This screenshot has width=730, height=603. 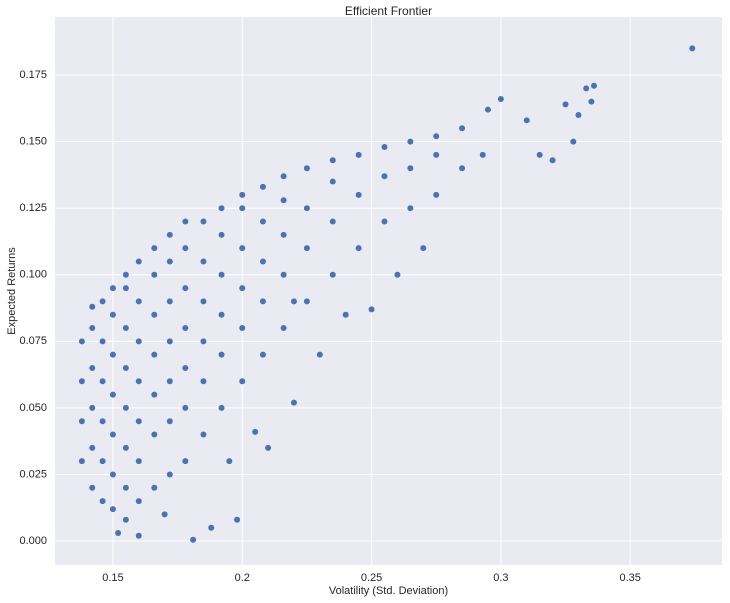 What do you see at coordinates (388, 591) in the screenshot?
I see `x-axis-label: Volatility (Std. Deviation)` at bounding box center [388, 591].